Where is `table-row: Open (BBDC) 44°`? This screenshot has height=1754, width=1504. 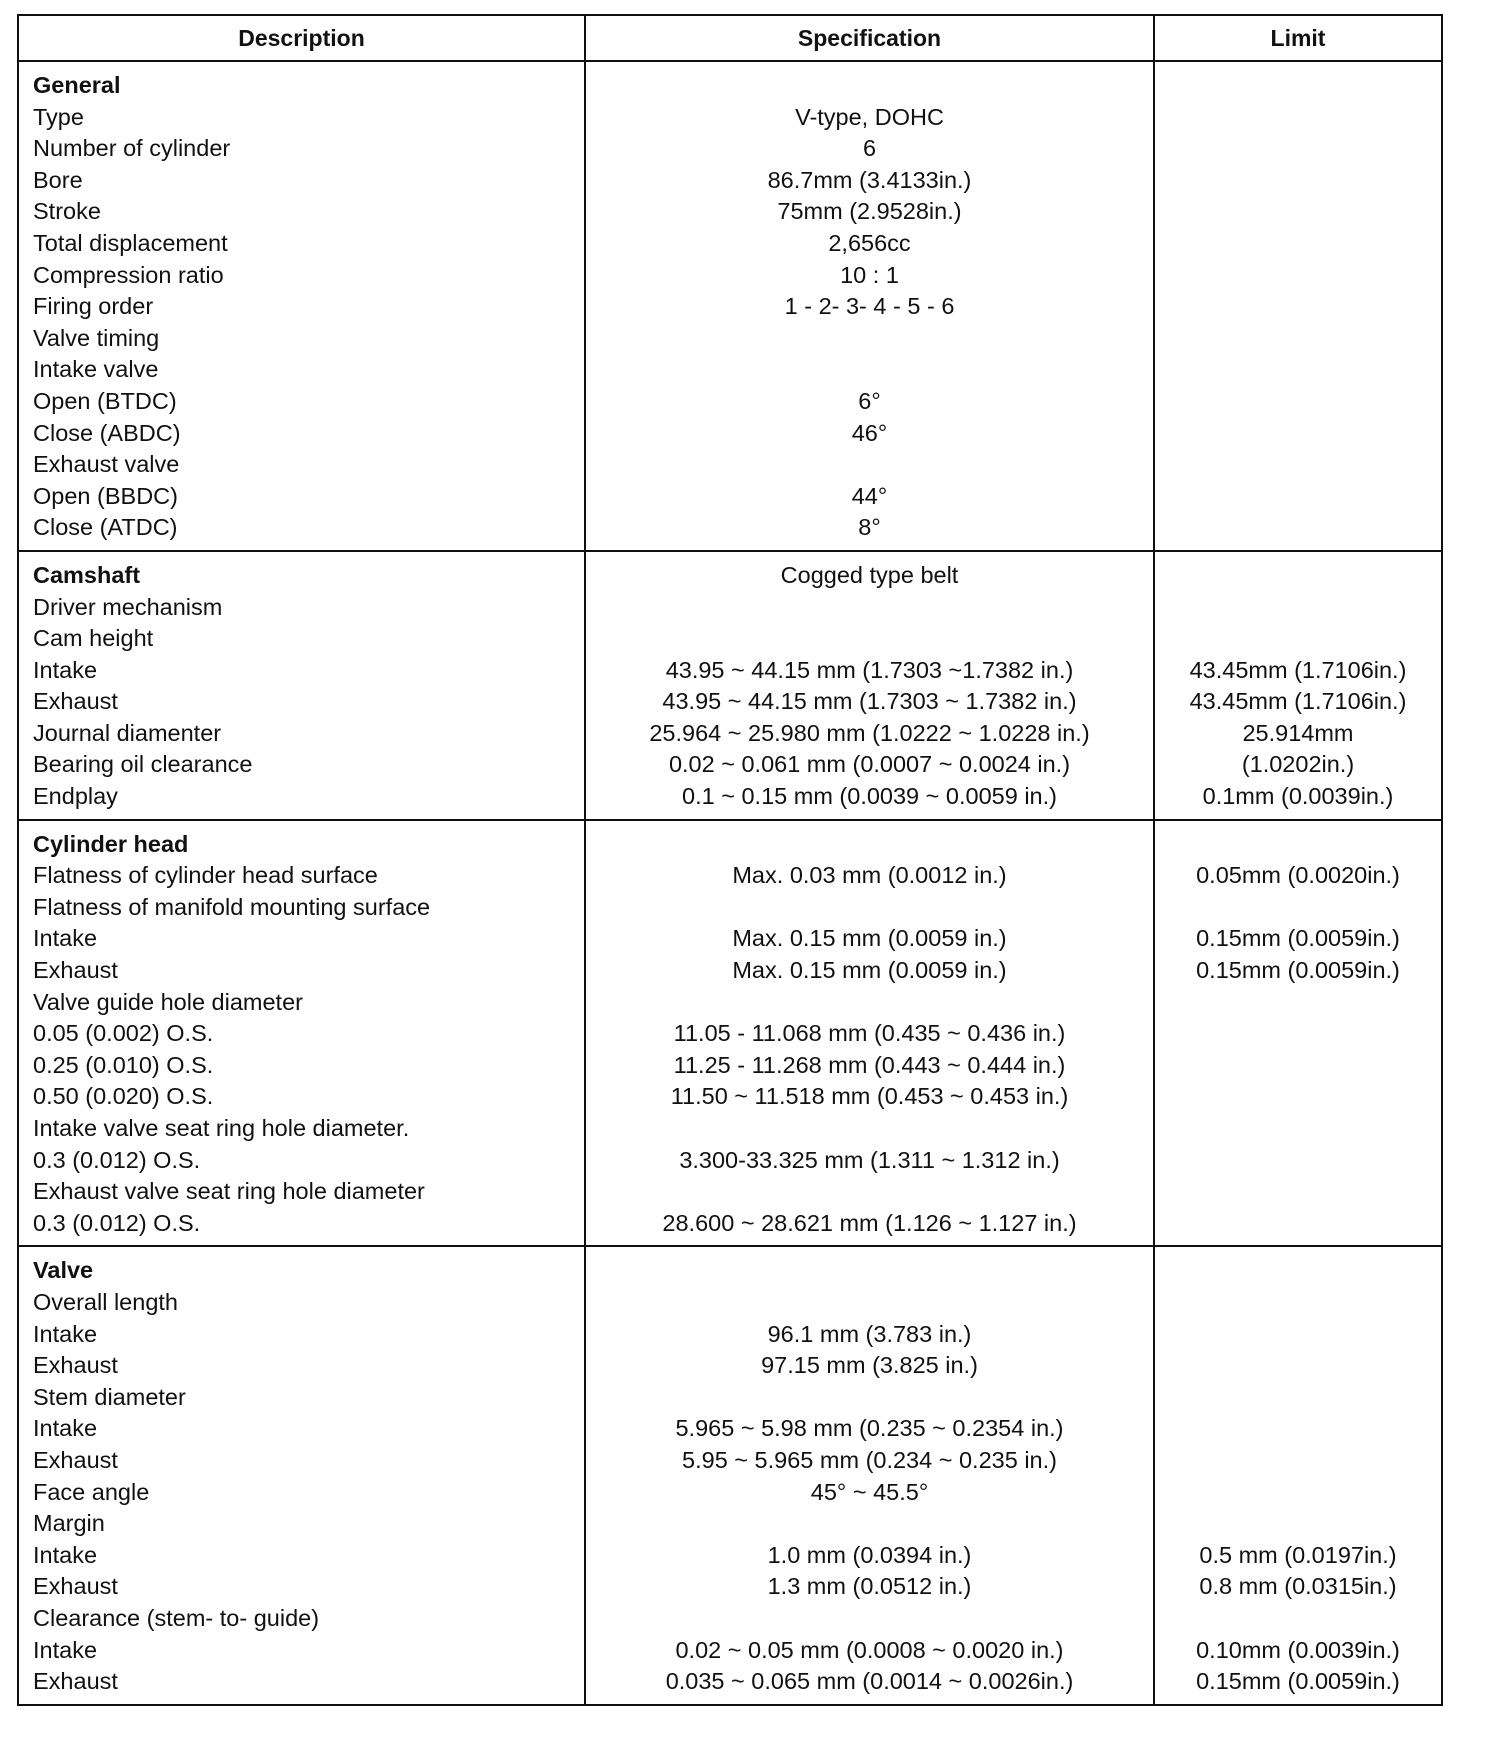
table-row: Open (BBDC) 44° is located at coordinates (730, 496).